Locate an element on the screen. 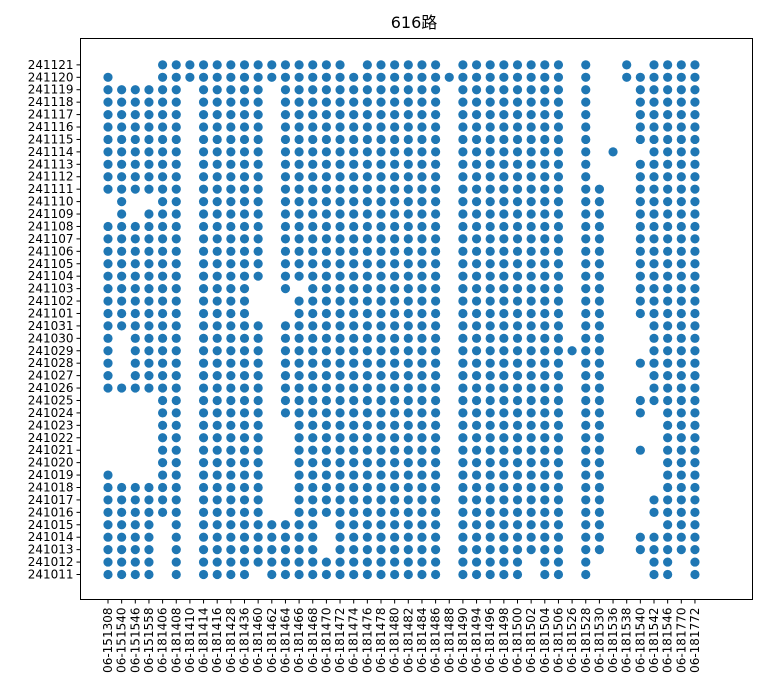 This screenshot has height=700, width=766. x-tick-label: 06-181476 is located at coordinates (367, 640).